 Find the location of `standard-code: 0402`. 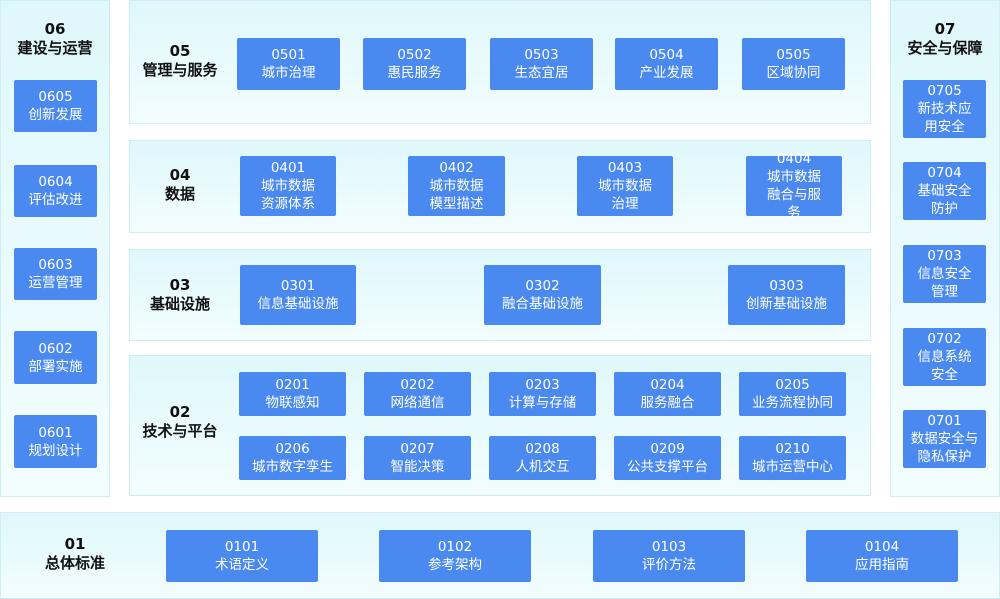

standard-code: 0402 is located at coordinates (456, 168).